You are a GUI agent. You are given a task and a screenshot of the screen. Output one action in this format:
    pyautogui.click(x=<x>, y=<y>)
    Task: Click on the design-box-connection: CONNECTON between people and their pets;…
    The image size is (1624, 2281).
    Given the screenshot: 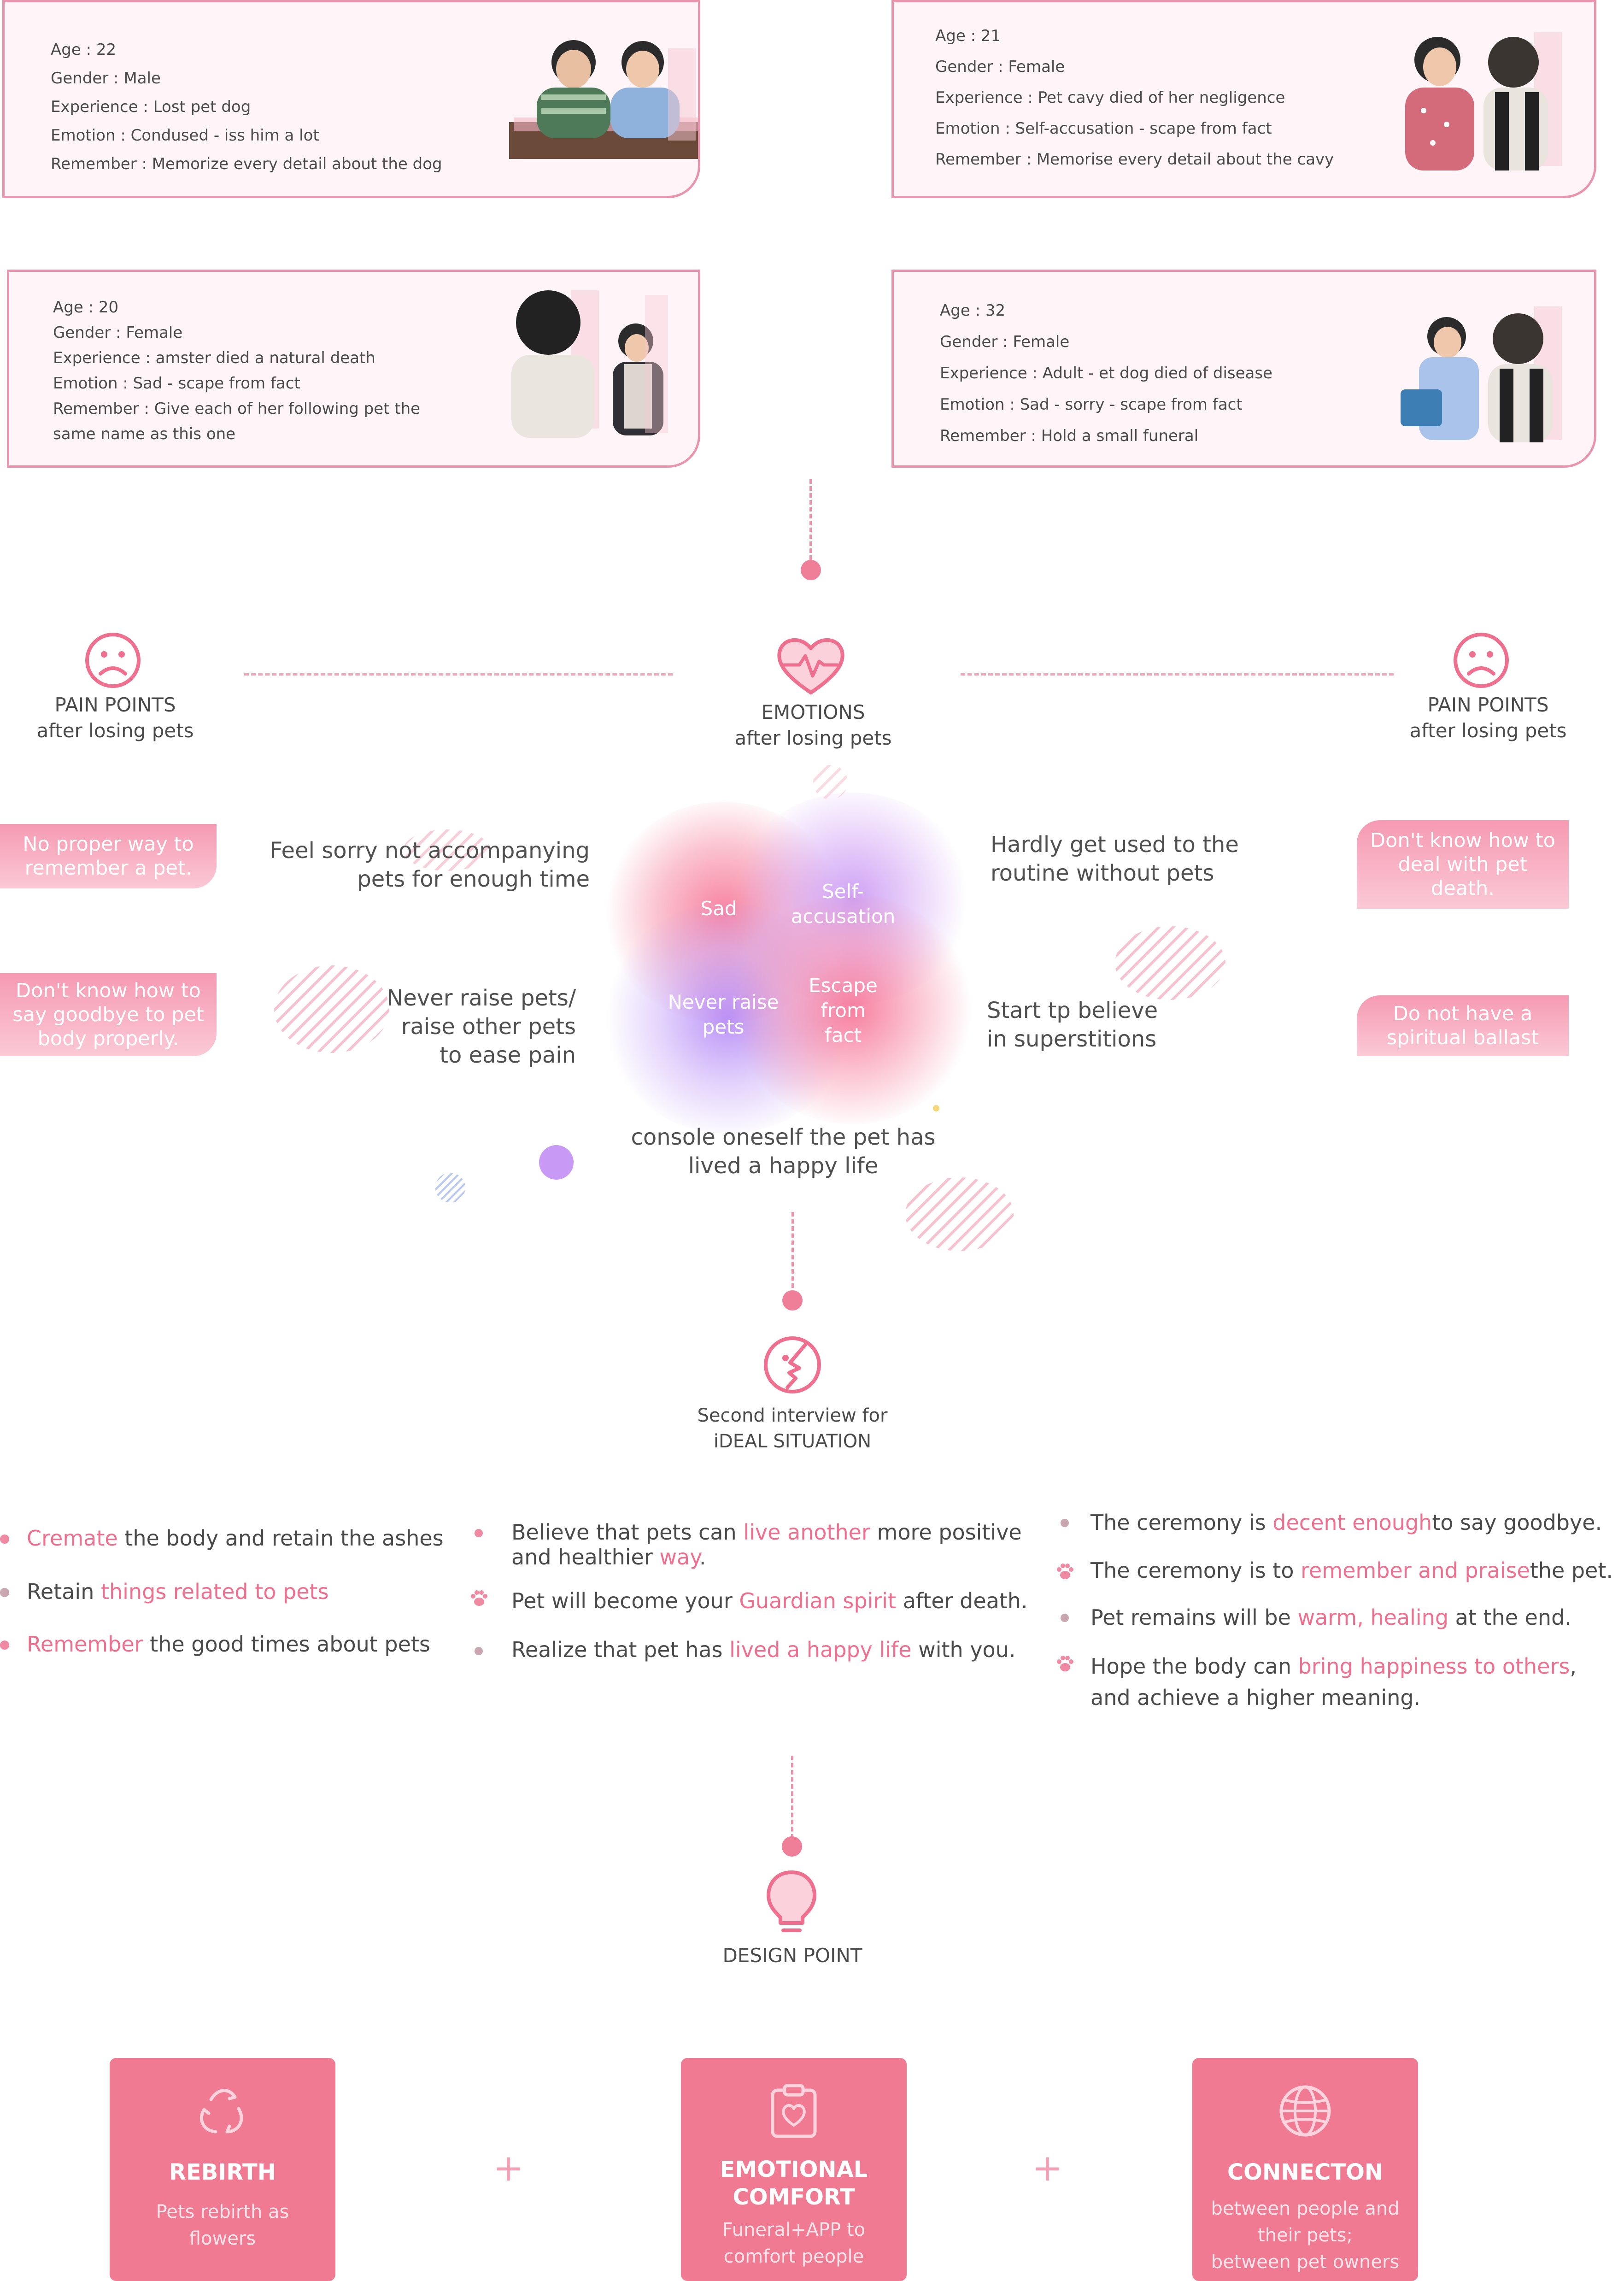 What is the action you would take?
    pyautogui.click(x=1305, y=2169)
    